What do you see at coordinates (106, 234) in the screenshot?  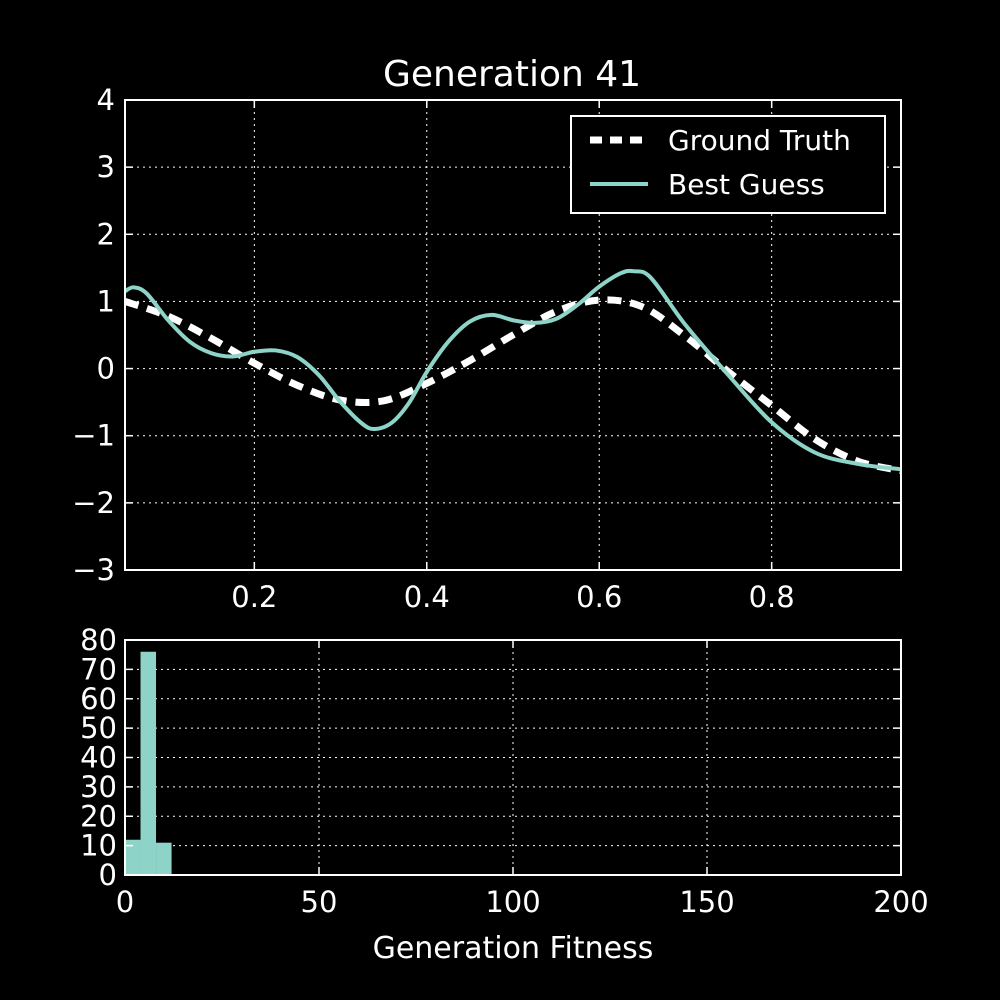 I see `top-y-tick-label: 2` at bounding box center [106, 234].